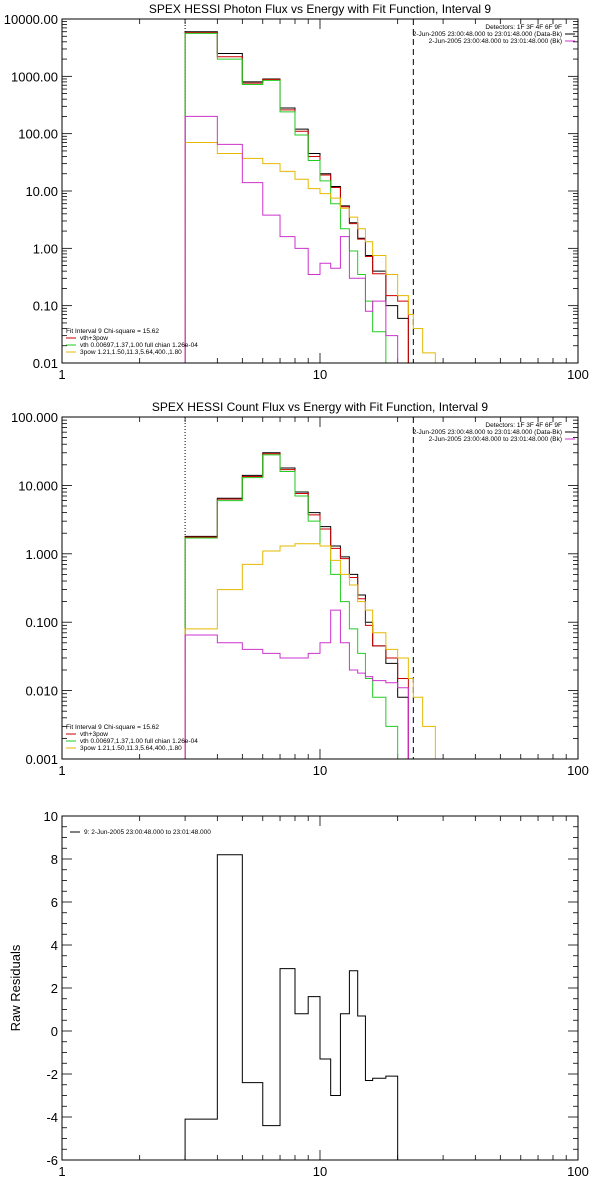 The height and width of the screenshot is (1200, 600). I want to click on chart2-legend-label: 3pow 1.21,1.50,11.3,5.64,400.,1.80, so click(131, 748).